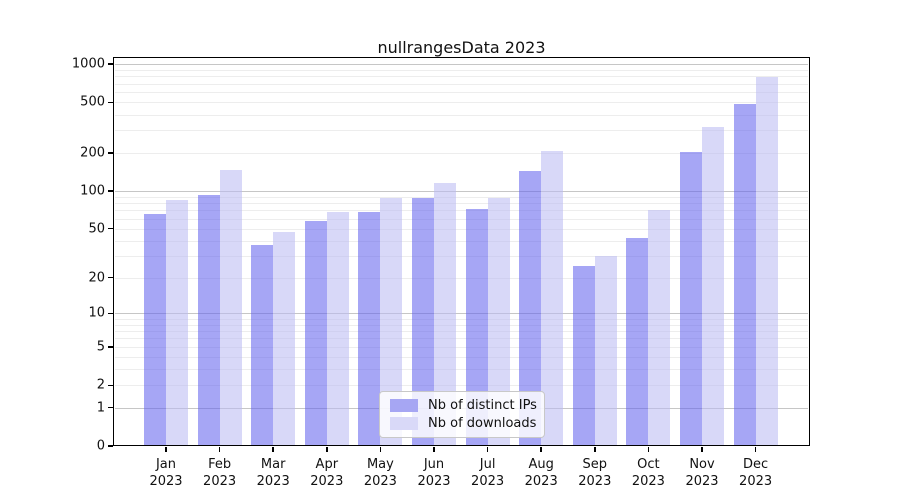 This screenshot has width=900, height=500. I want to click on legend: Nb of distinct IPs Nb of downloads, so click(462, 414).